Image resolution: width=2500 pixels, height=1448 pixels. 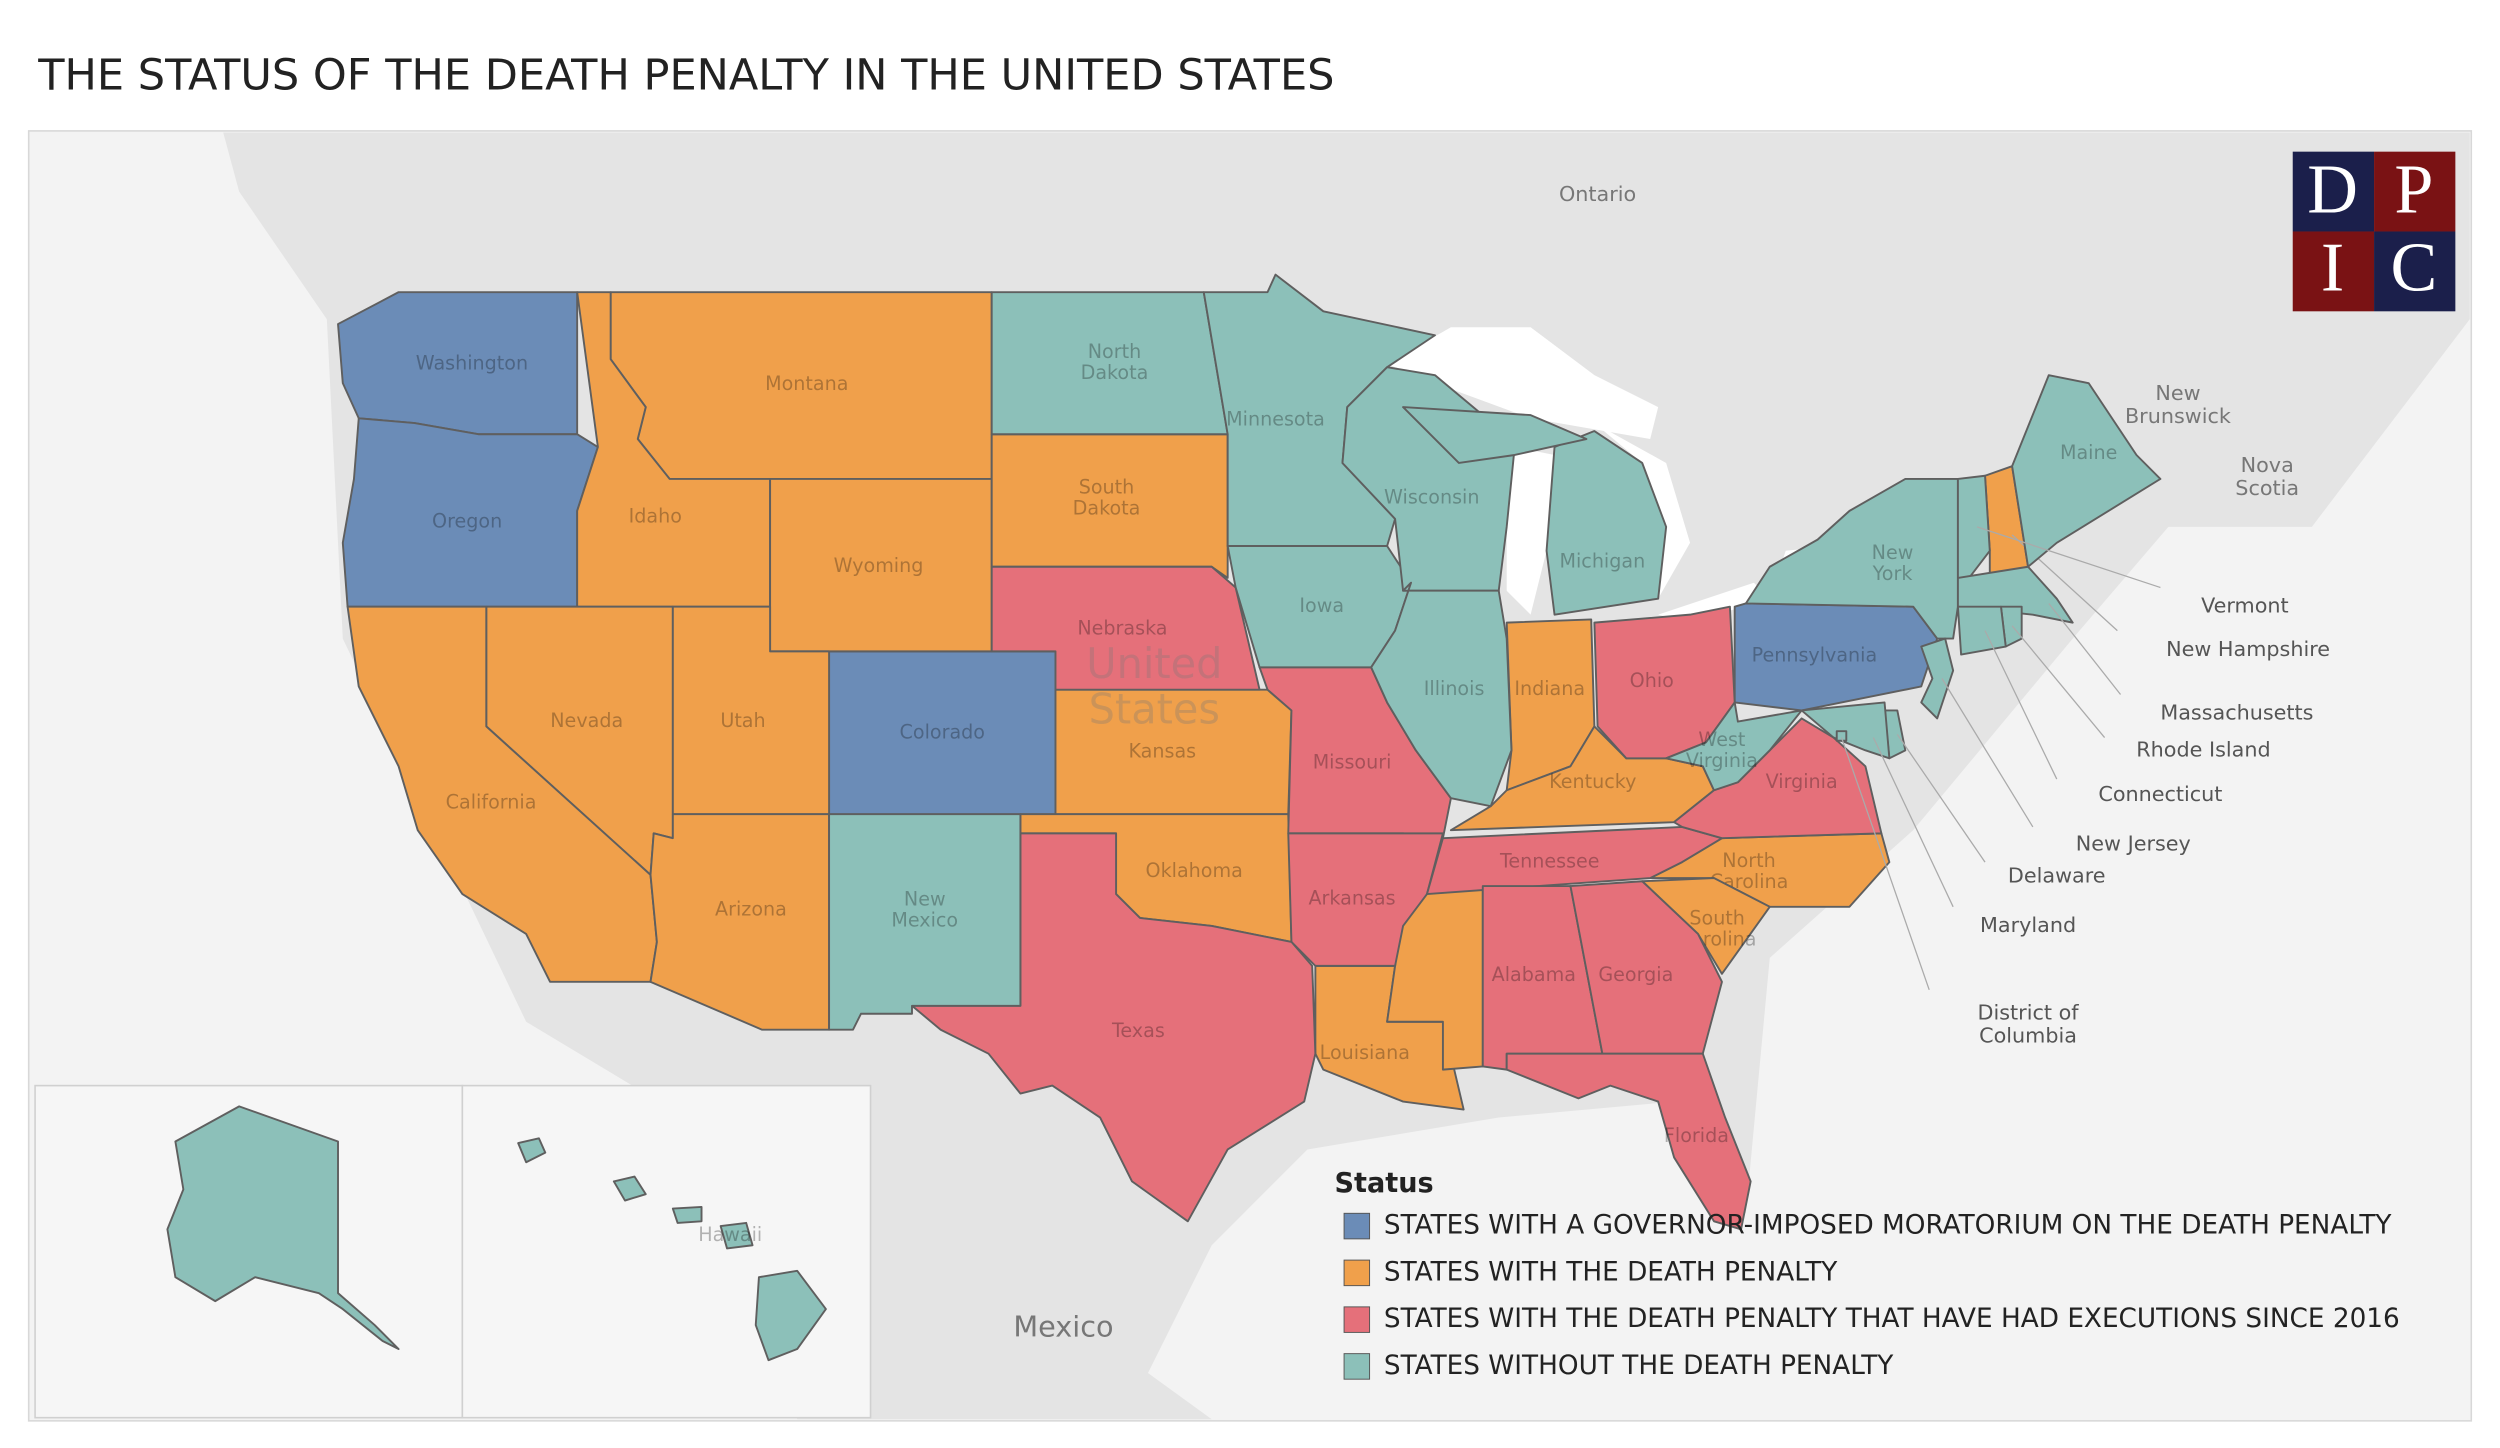 I want to click on state-group: South Dakota, so click(x=1109, y=506).